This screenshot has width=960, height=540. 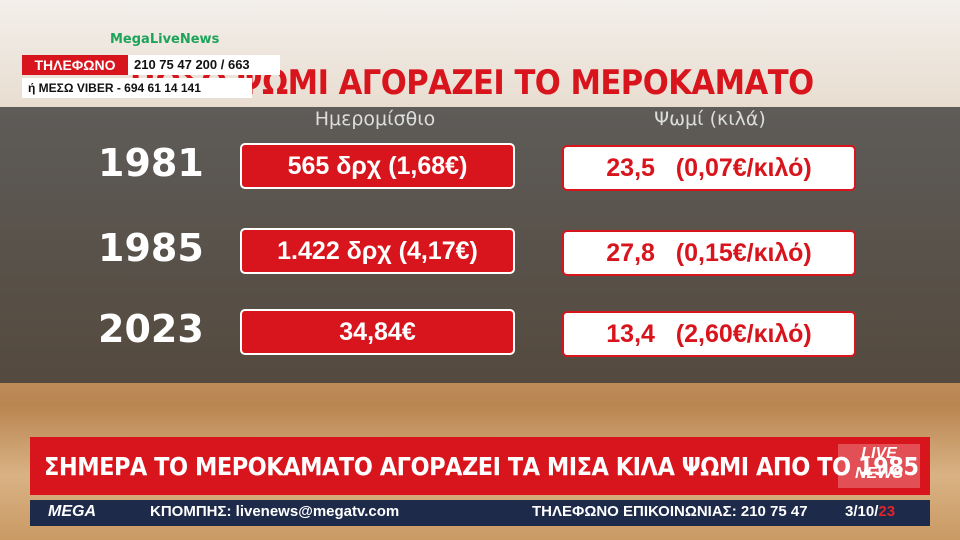 What do you see at coordinates (165, 39) in the screenshot?
I see `brand: MegaLiveNews` at bounding box center [165, 39].